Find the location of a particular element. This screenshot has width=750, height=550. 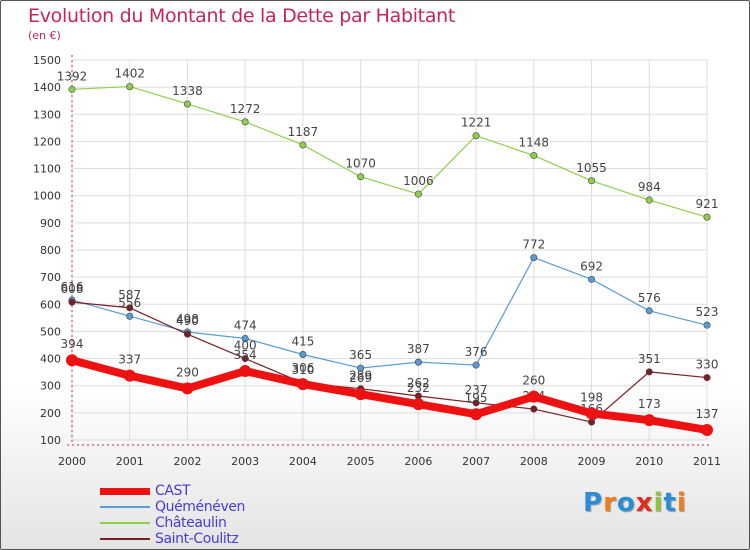

y-tick-label: 400 is located at coordinates (50, 359).